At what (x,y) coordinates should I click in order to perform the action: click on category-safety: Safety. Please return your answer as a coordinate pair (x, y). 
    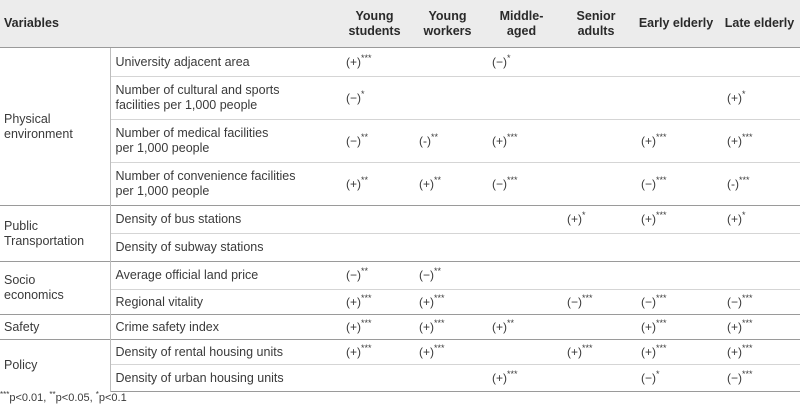
    Looking at the image, I should click on (55, 327).